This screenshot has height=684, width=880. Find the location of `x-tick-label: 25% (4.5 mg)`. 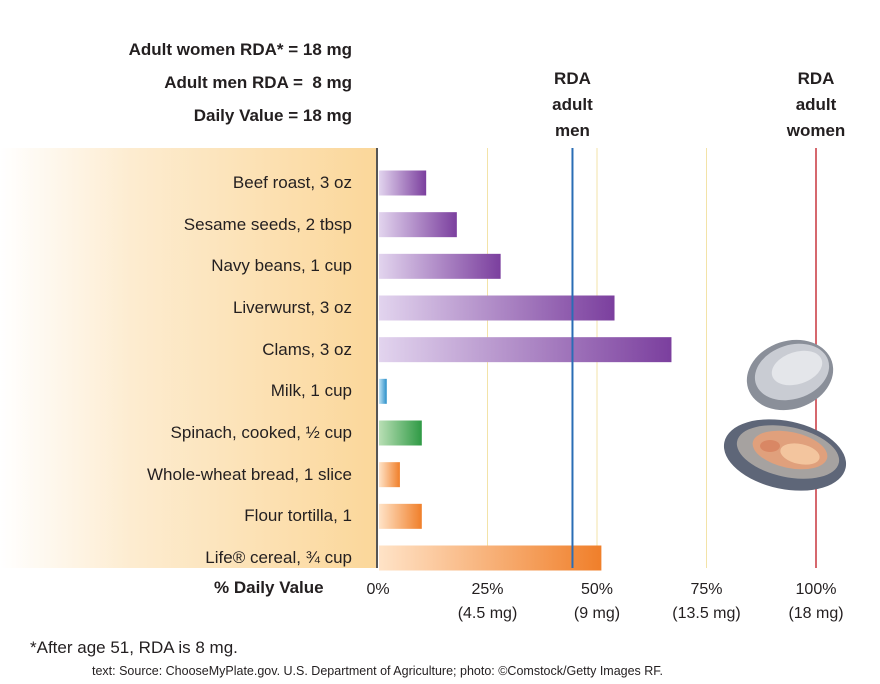

x-tick-label: 25% (4.5 mg) is located at coordinates (487, 601).